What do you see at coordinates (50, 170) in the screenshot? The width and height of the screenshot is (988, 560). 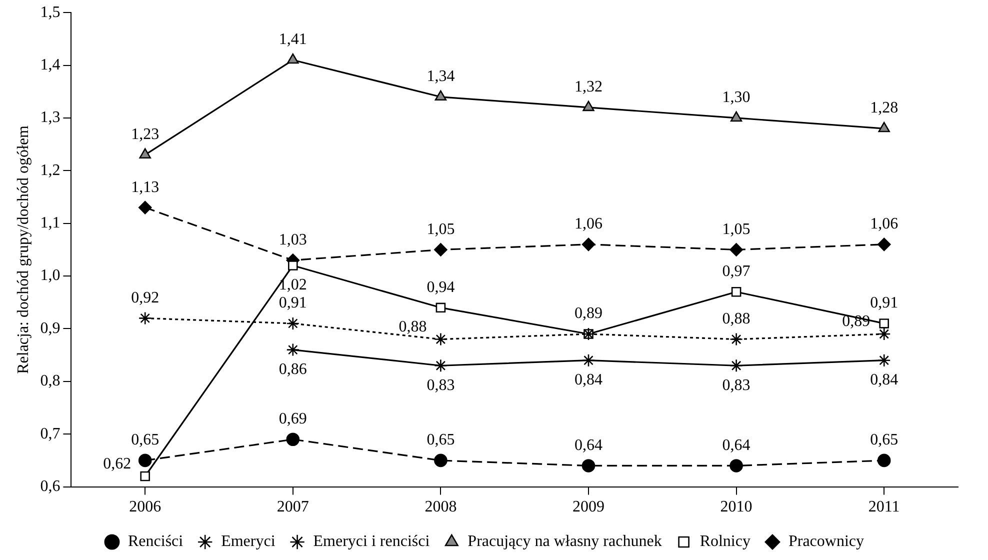 I see `y-tick-label: 1,2` at bounding box center [50, 170].